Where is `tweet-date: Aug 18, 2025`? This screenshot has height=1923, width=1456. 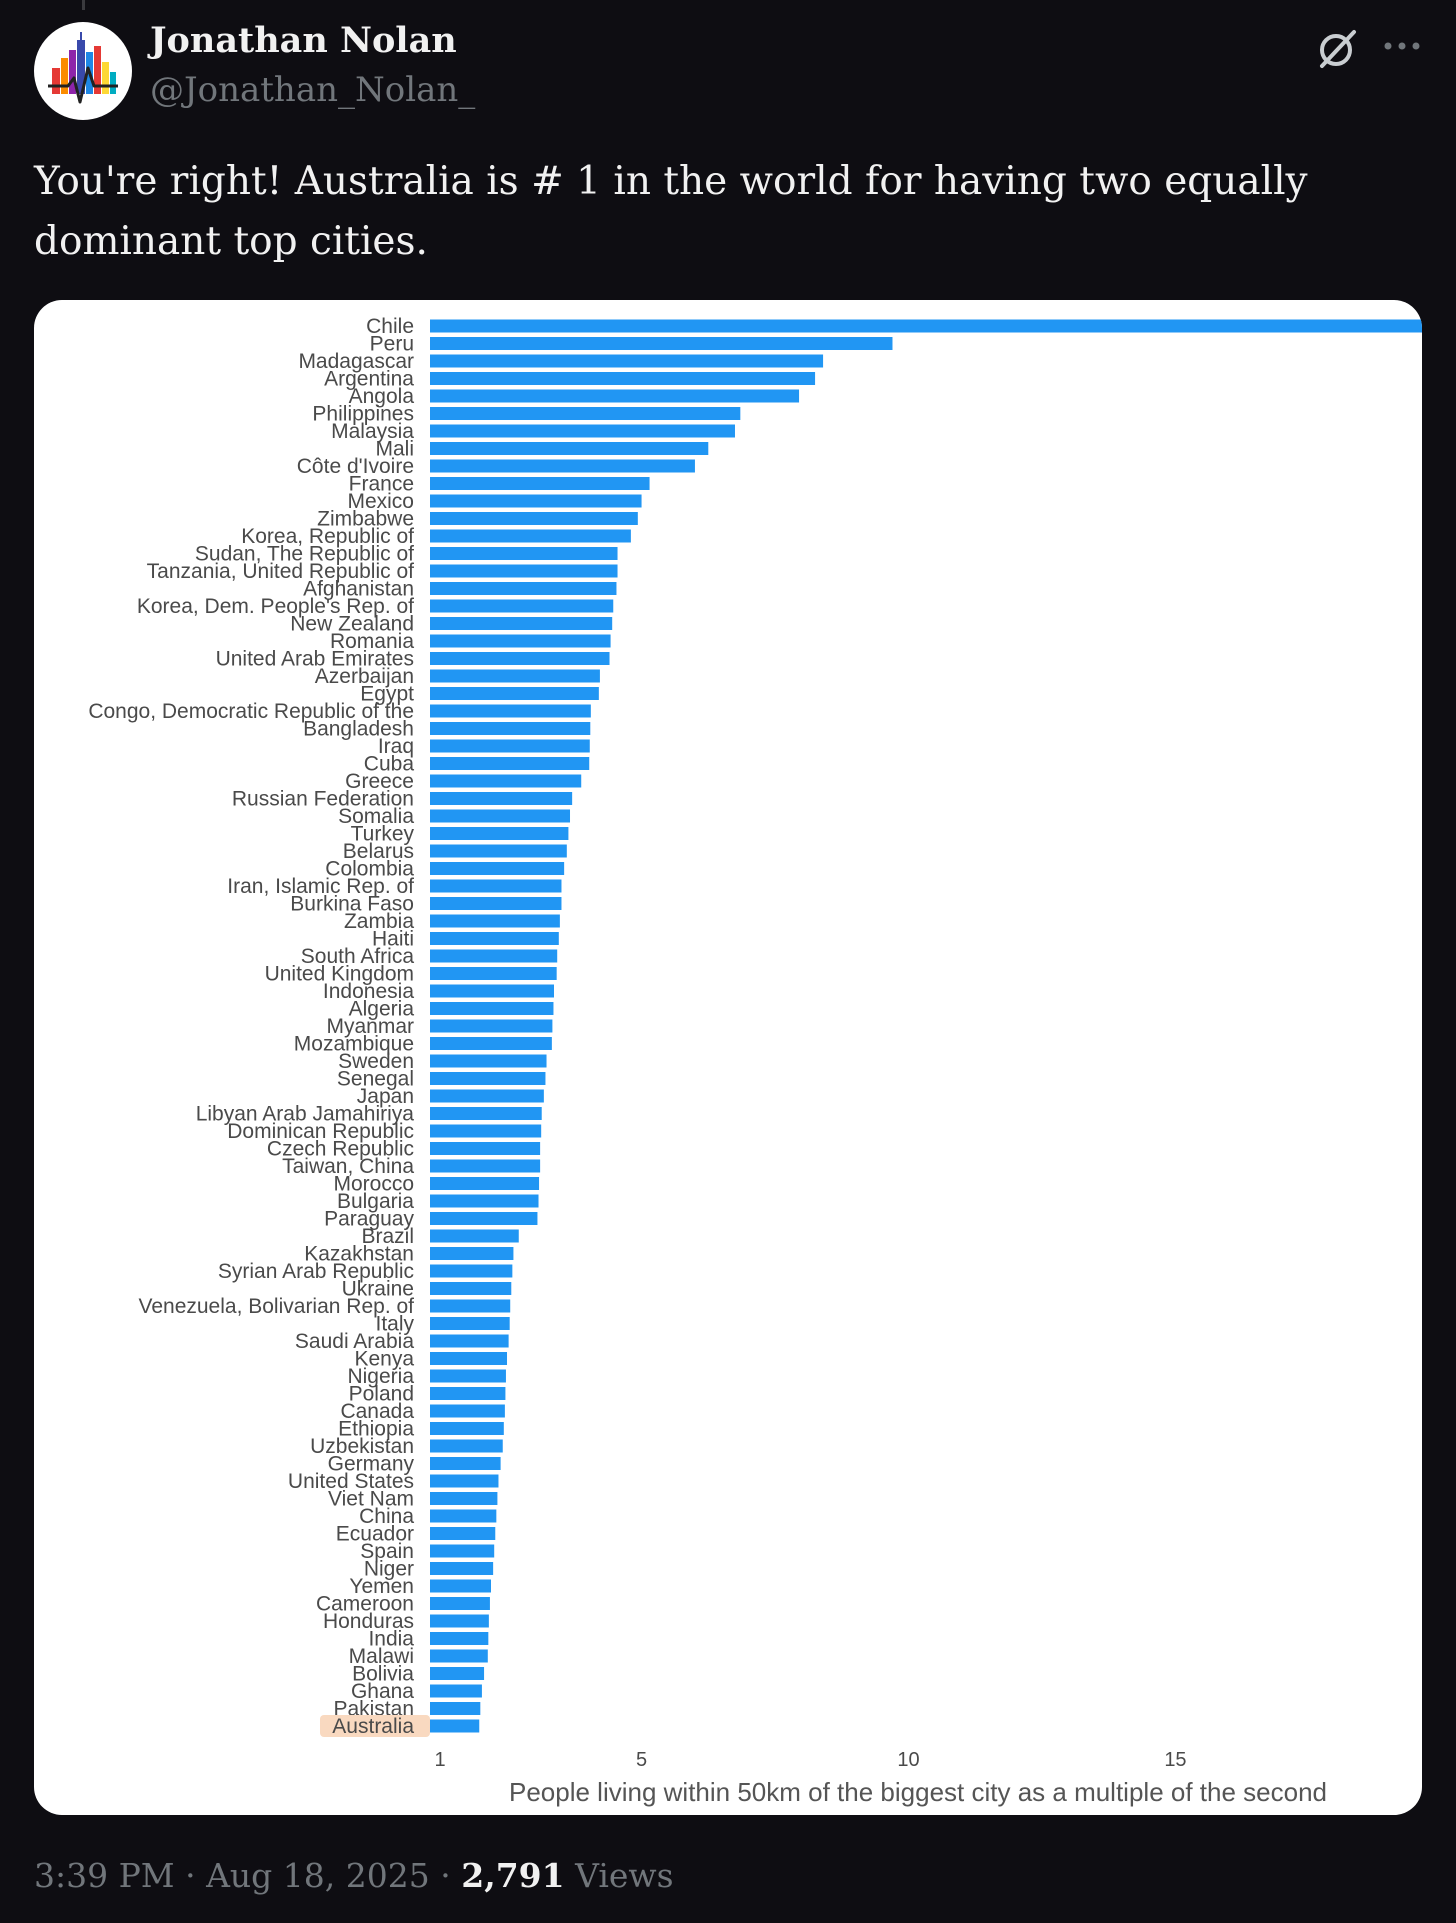 tweet-date: Aug 18, 2025 is located at coordinates (318, 1875).